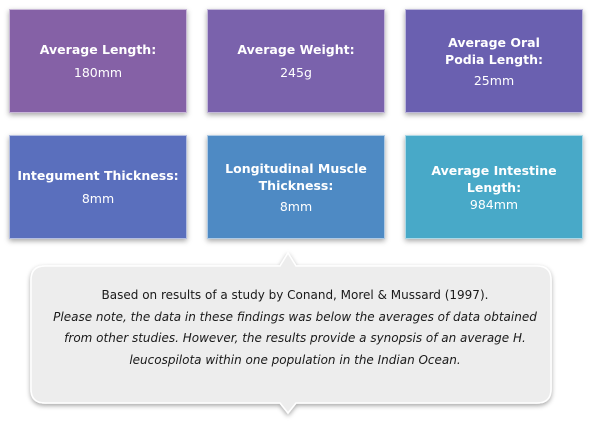 This screenshot has width=597, height=423. I want to click on integument-thickness-value: 8mm, so click(98, 198).